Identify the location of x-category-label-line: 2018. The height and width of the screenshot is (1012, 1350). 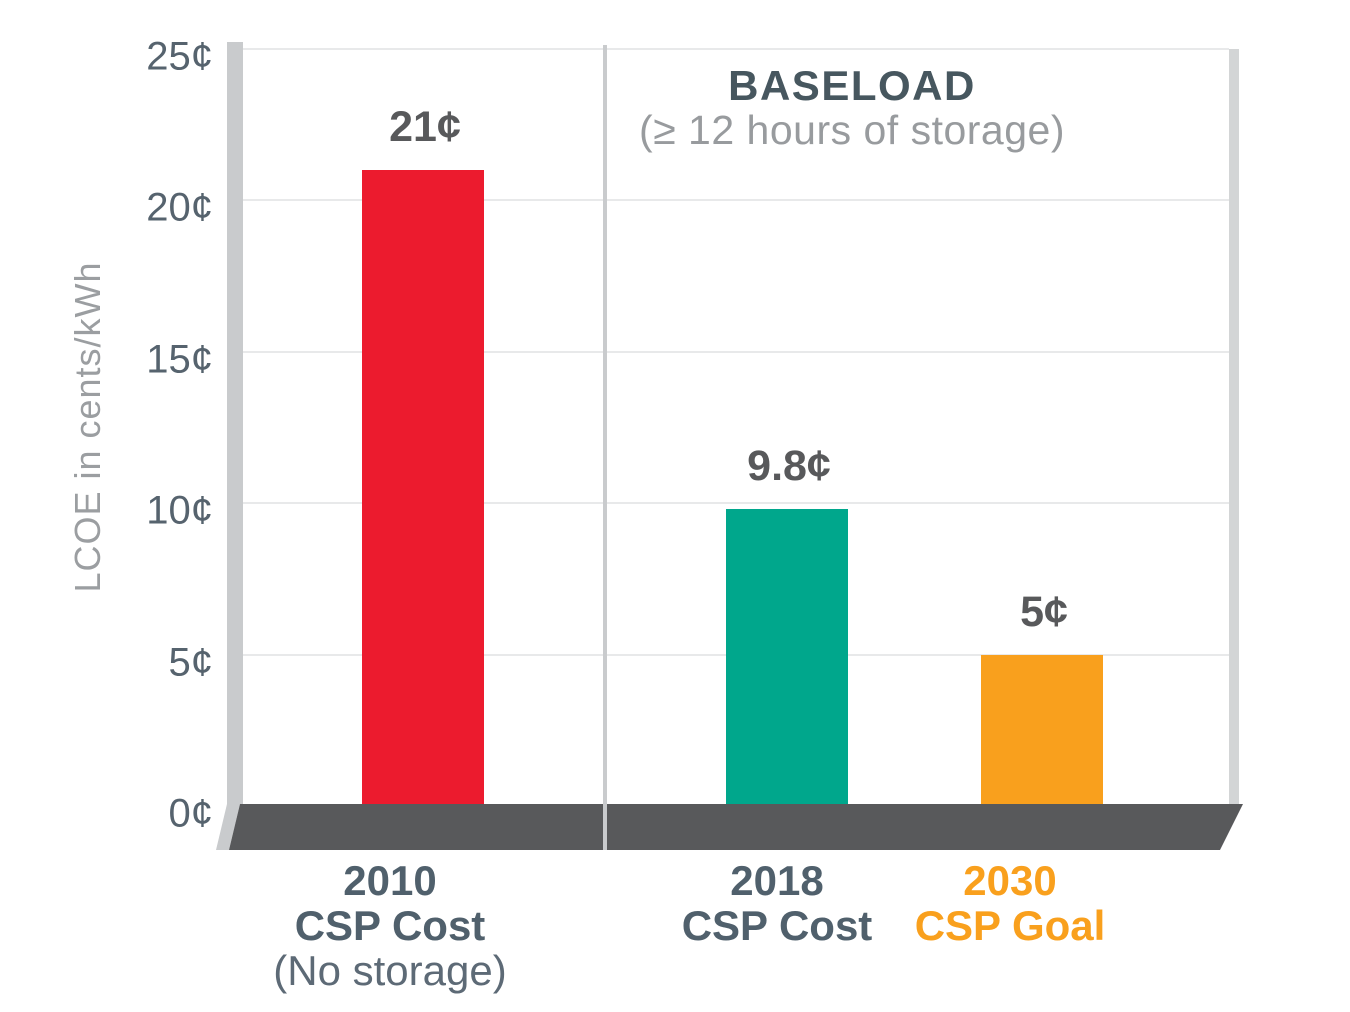
(777, 880).